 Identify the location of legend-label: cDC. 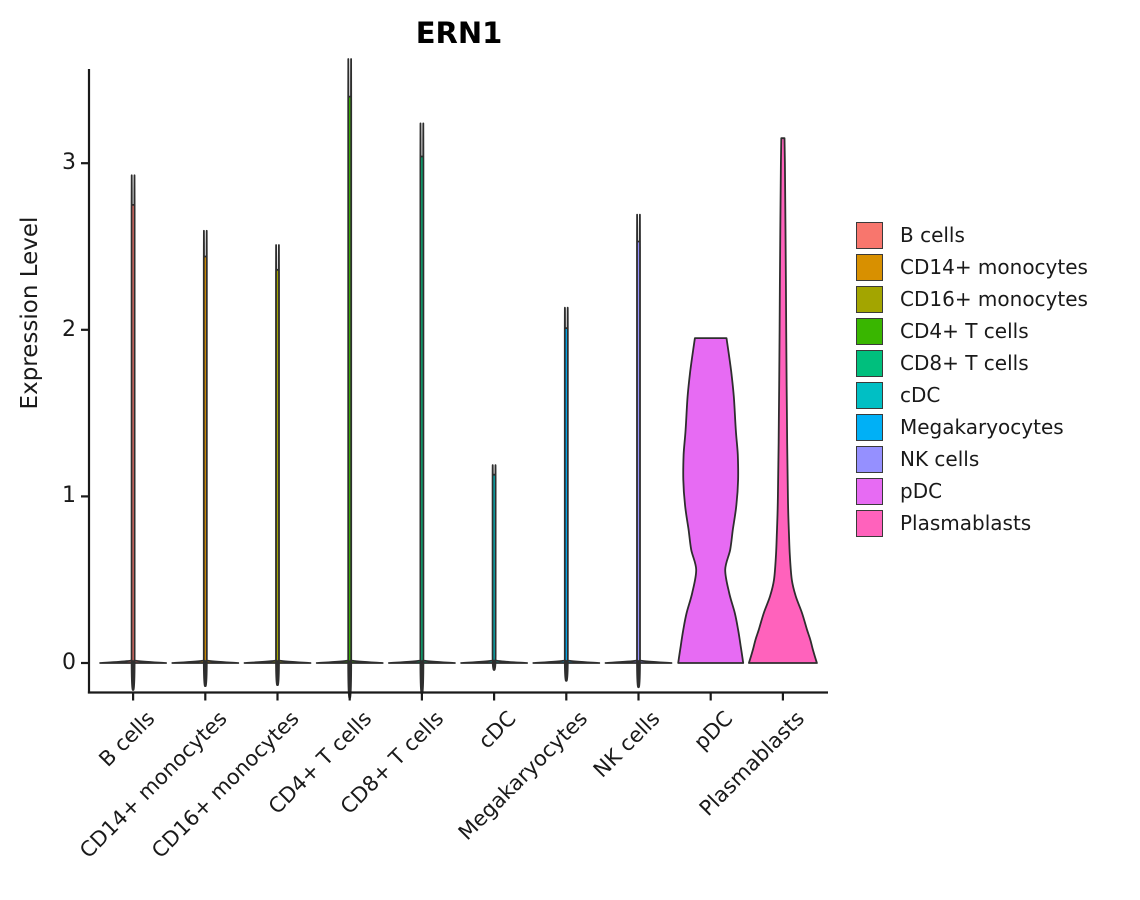
(920, 395).